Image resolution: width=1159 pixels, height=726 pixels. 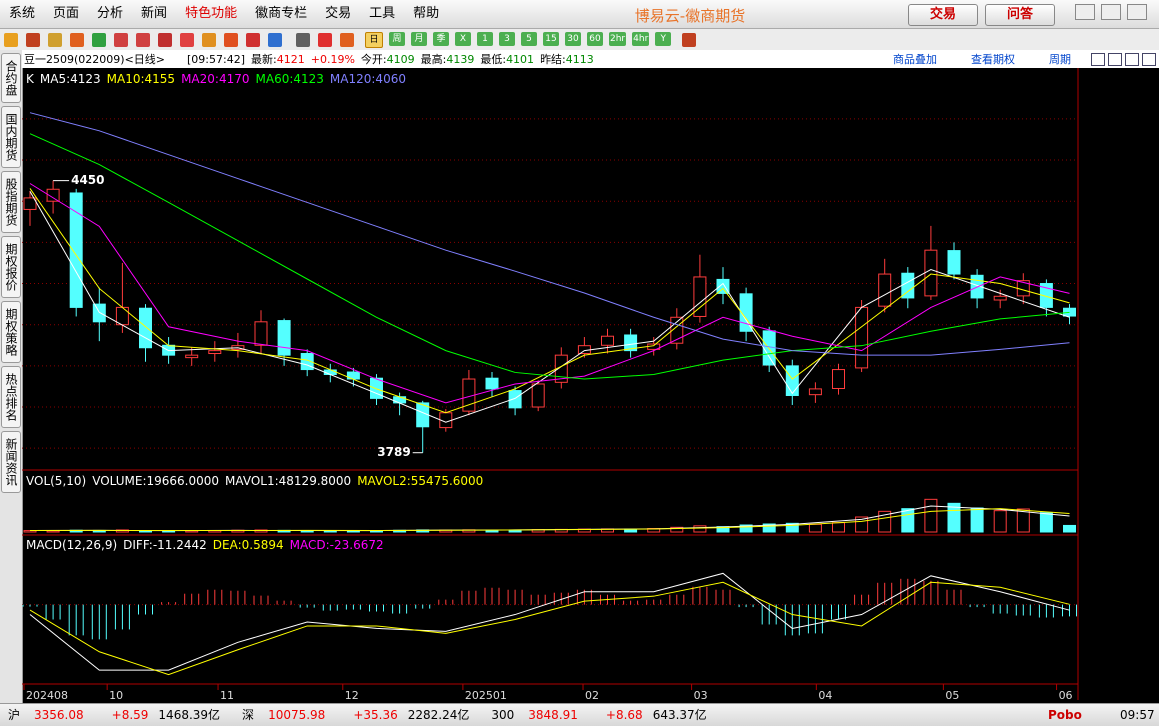 What do you see at coordinates (595, 38) in the screenshot?
I see `period-button: 60` at bounding box center [595, 38].